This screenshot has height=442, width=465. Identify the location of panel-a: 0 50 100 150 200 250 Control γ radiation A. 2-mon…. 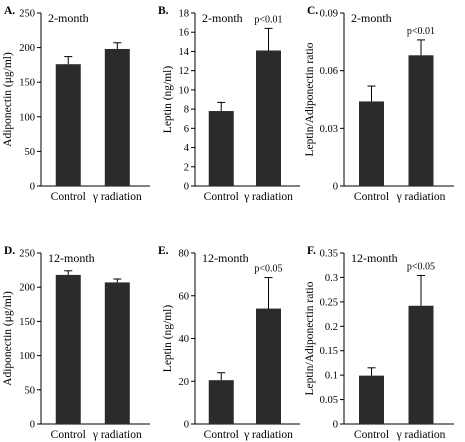
(76, 104).